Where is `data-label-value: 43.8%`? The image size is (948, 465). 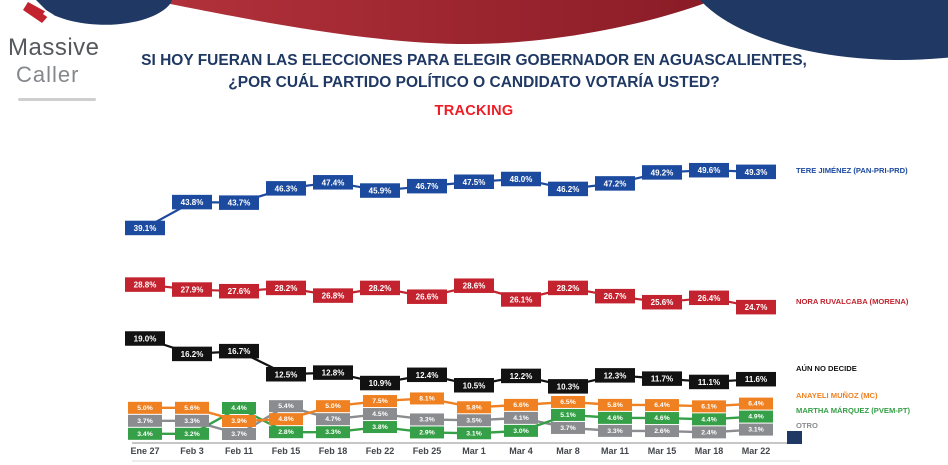
data-label-value: 43.8% is located at coordinates (192, 202).